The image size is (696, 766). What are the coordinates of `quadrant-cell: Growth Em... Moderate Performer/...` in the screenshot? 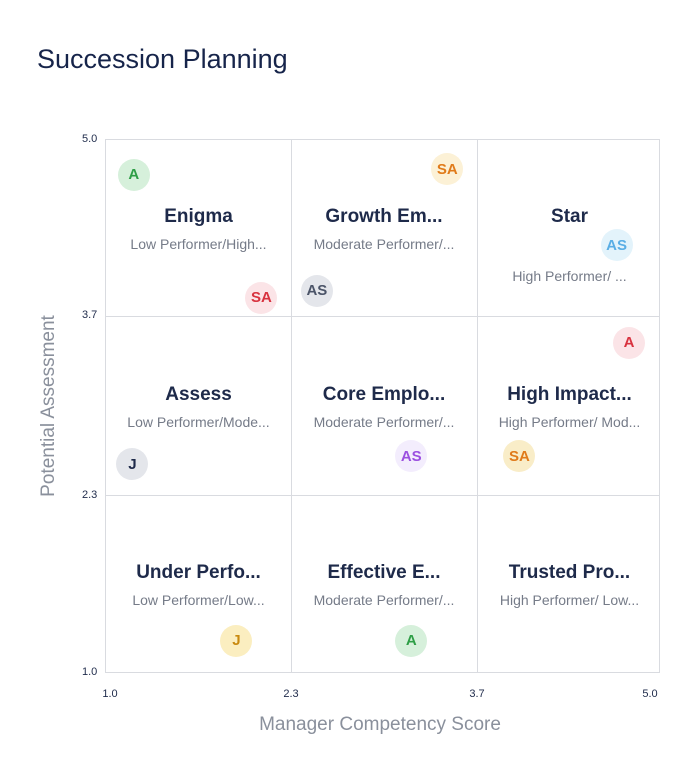 It's located at (384, 229).